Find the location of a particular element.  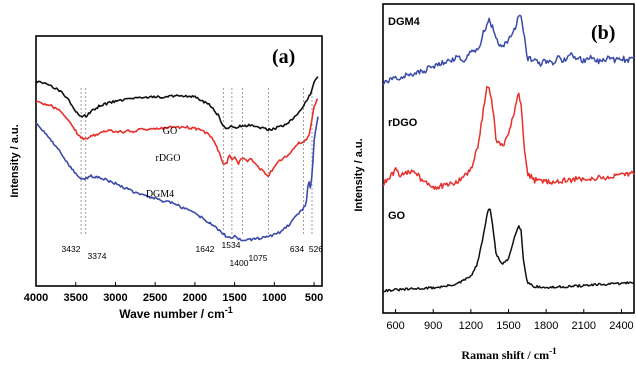

panel-a-x-axis-label-sup: -1 is located at coordinates (229, 310).